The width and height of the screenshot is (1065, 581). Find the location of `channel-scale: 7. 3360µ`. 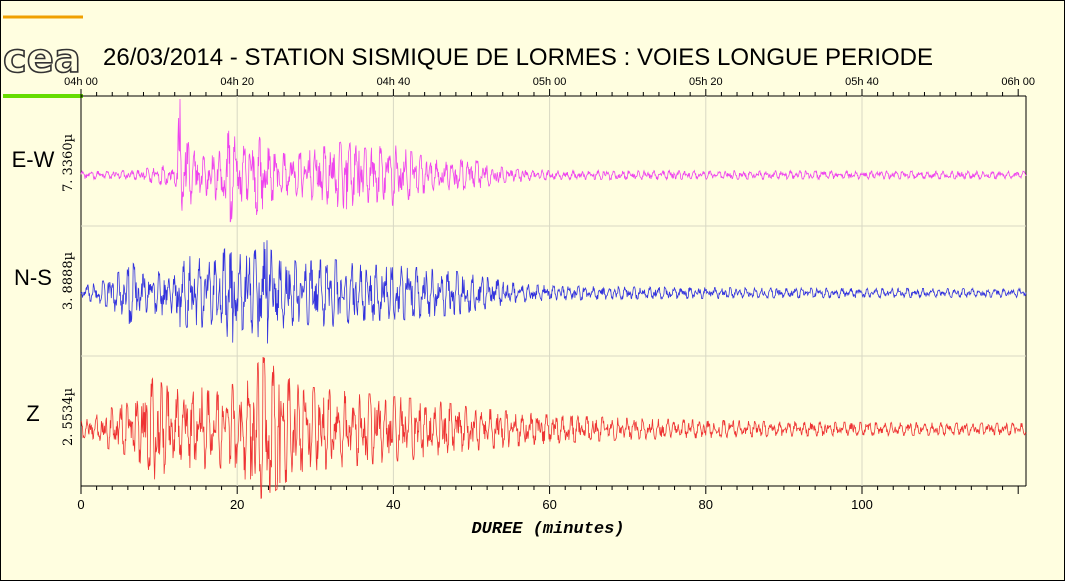

channel-scale: 7. 3360µ is located at coordinates (68, 163).